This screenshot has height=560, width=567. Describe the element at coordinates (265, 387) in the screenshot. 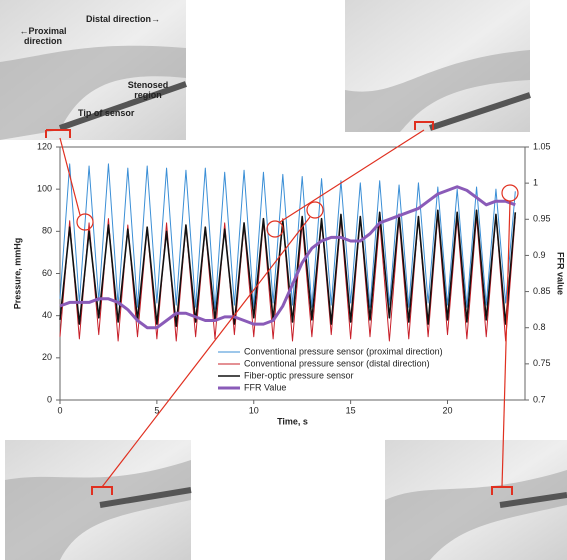

I see `legend-label: FFR Value` at that location.